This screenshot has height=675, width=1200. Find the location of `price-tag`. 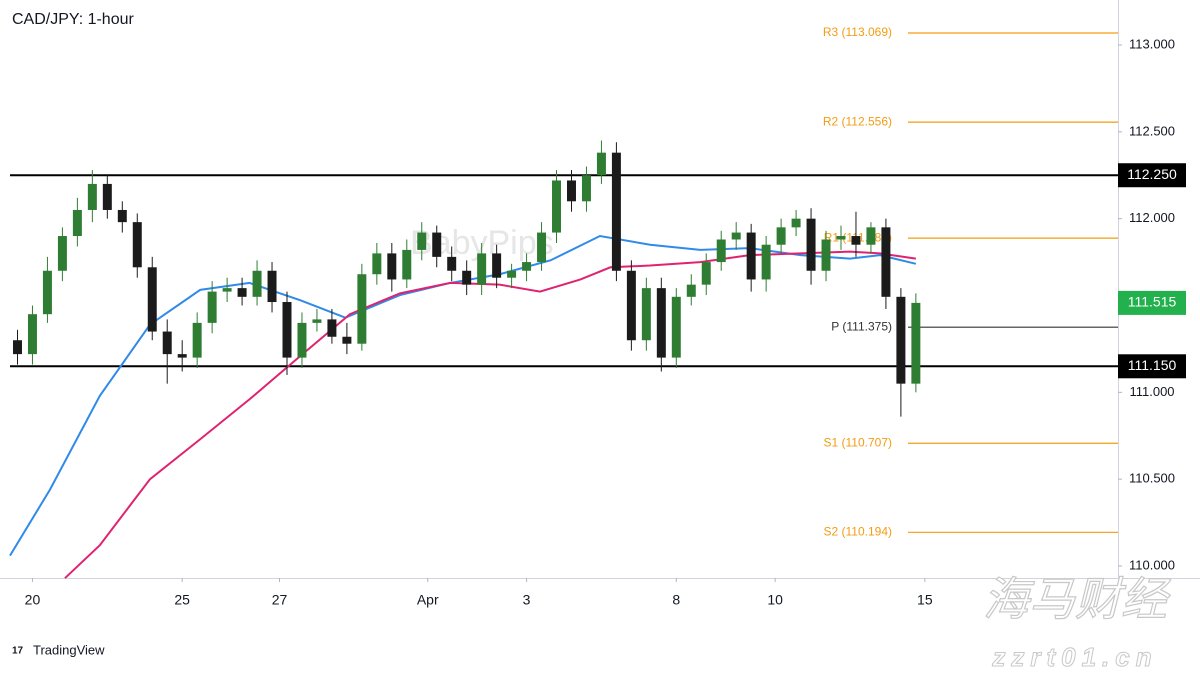

price-tag is located at coordinates (1152, 302).